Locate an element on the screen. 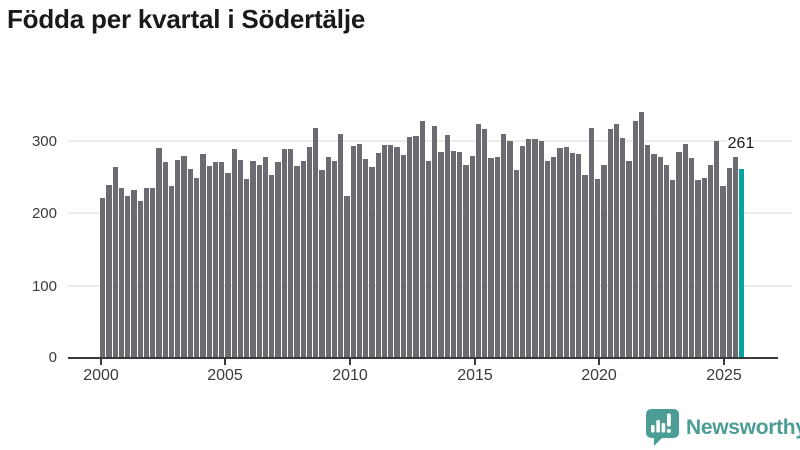  xtick-label-2000: 2000 is located at coordinates (101, 375).